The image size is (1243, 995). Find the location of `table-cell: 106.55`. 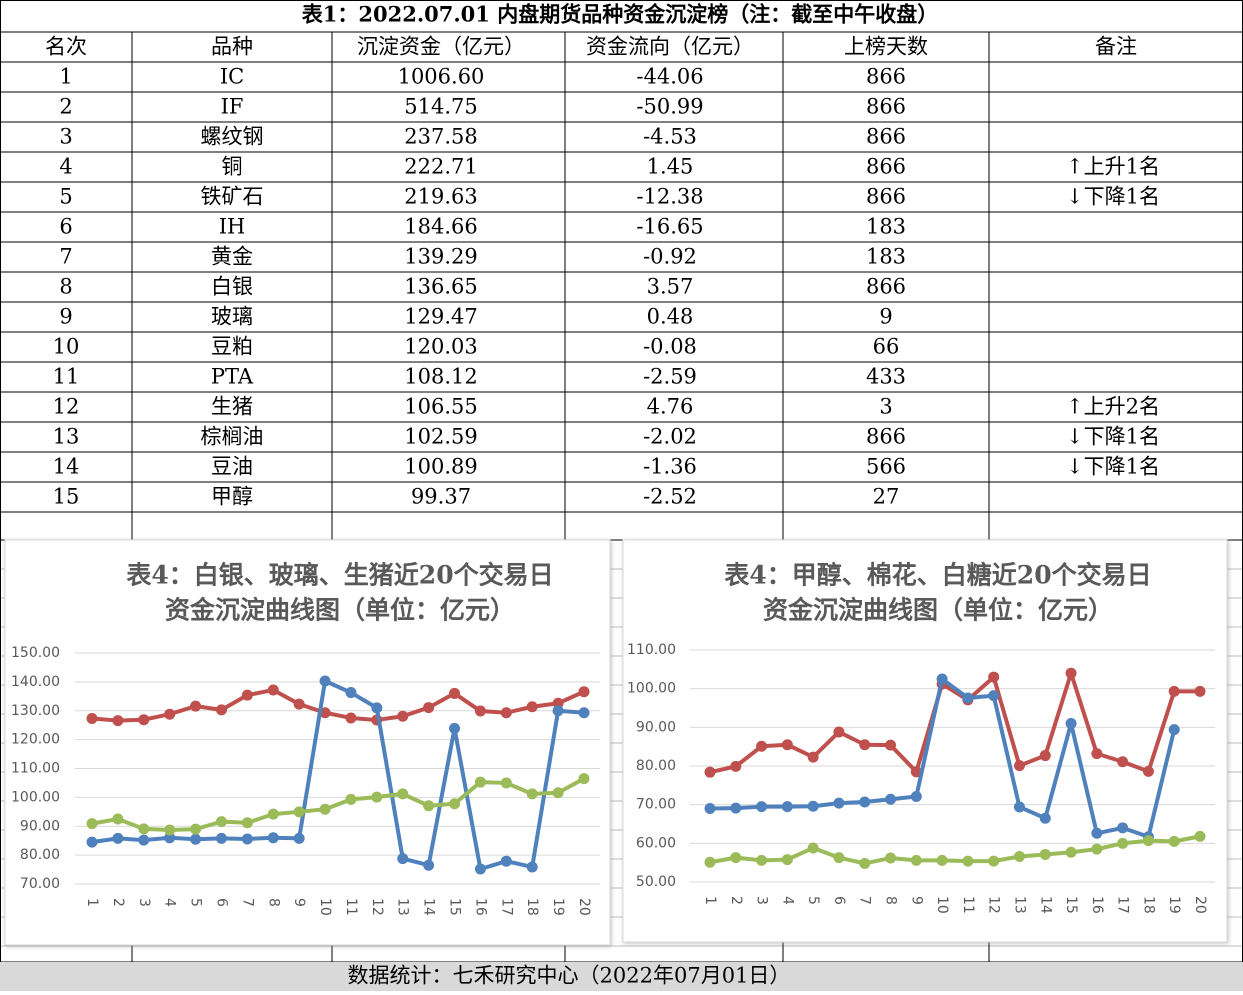

table-cell: 106.55 is located at coordinates (440, 407).